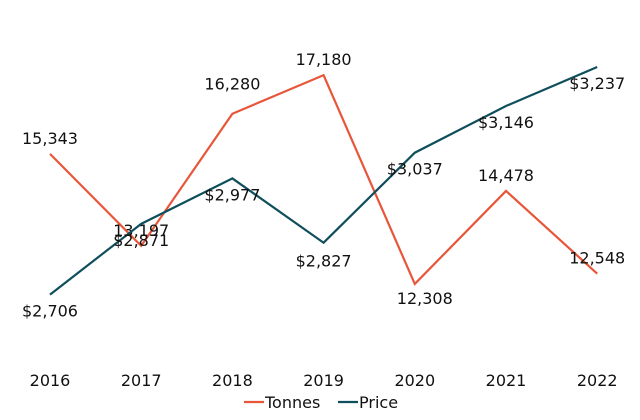 The image size is (640, 420). What do you see at coordinates (232, 380) in the screenshot?
I see `x-tick-label: 2018` at bounding box center [232, 380].